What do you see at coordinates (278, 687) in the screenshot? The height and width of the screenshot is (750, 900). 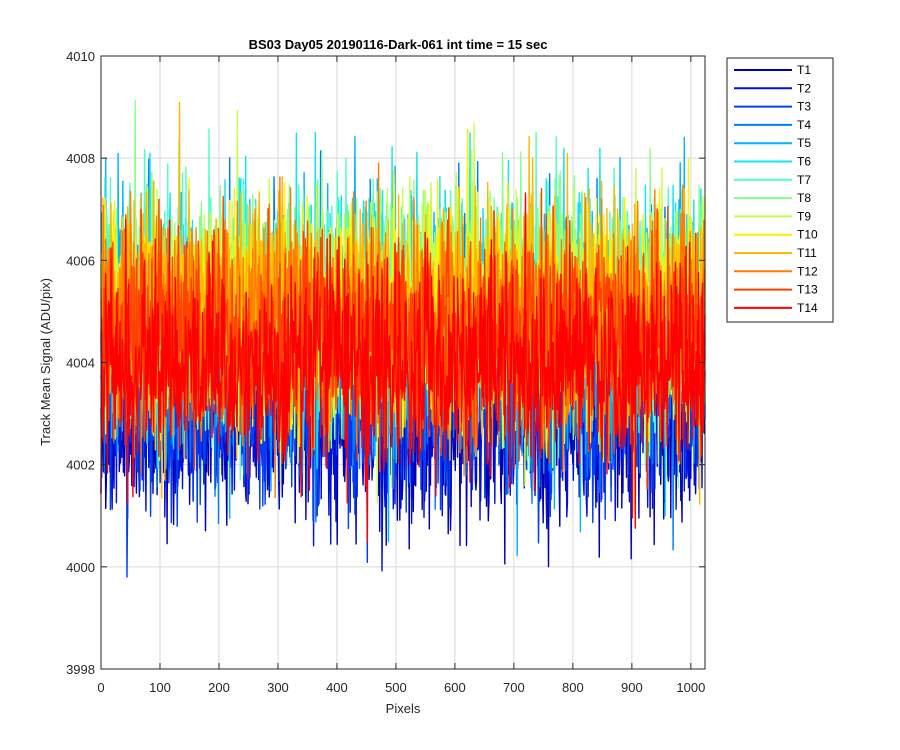 I see `x-tick-label: 300` at bounding box center [278, 687].